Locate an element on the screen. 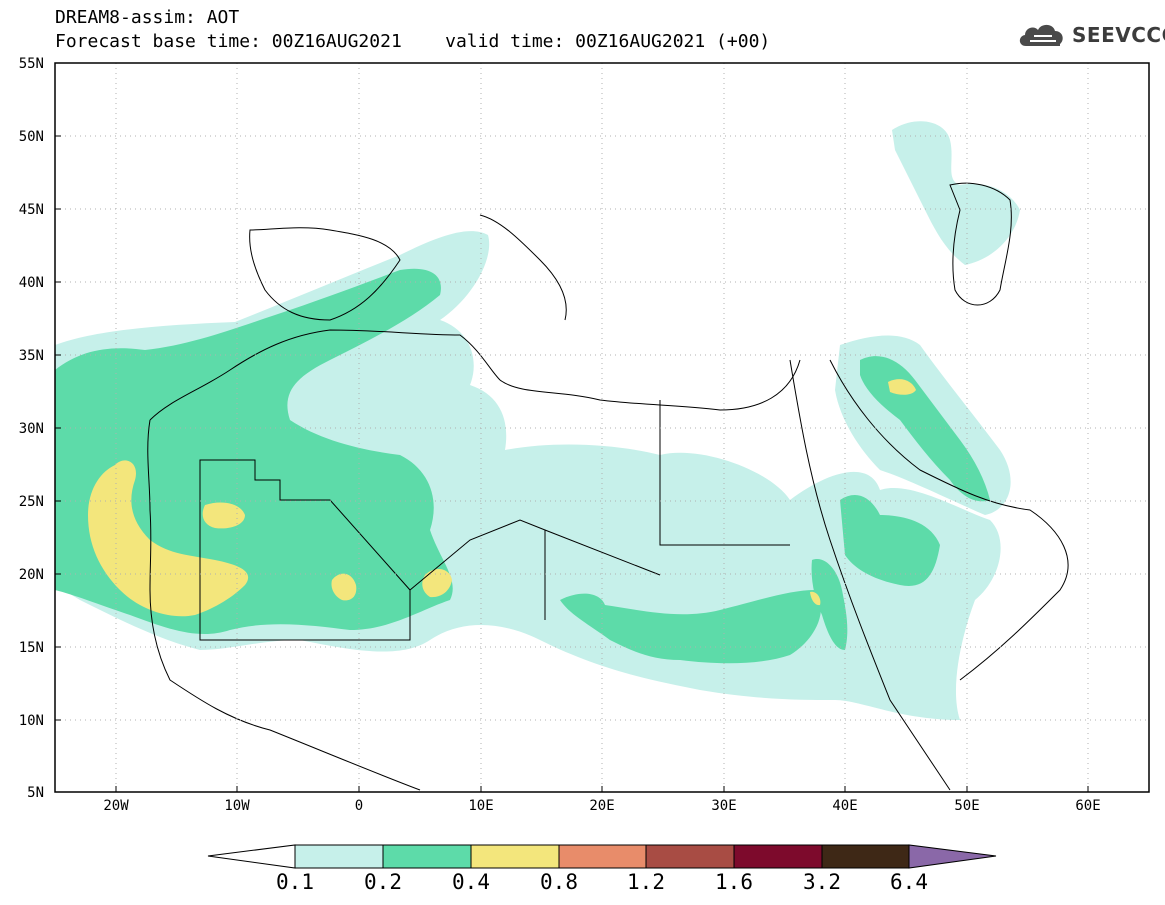  seevccc-logo: SEEVCCC is located at coordinates (1090, 35).